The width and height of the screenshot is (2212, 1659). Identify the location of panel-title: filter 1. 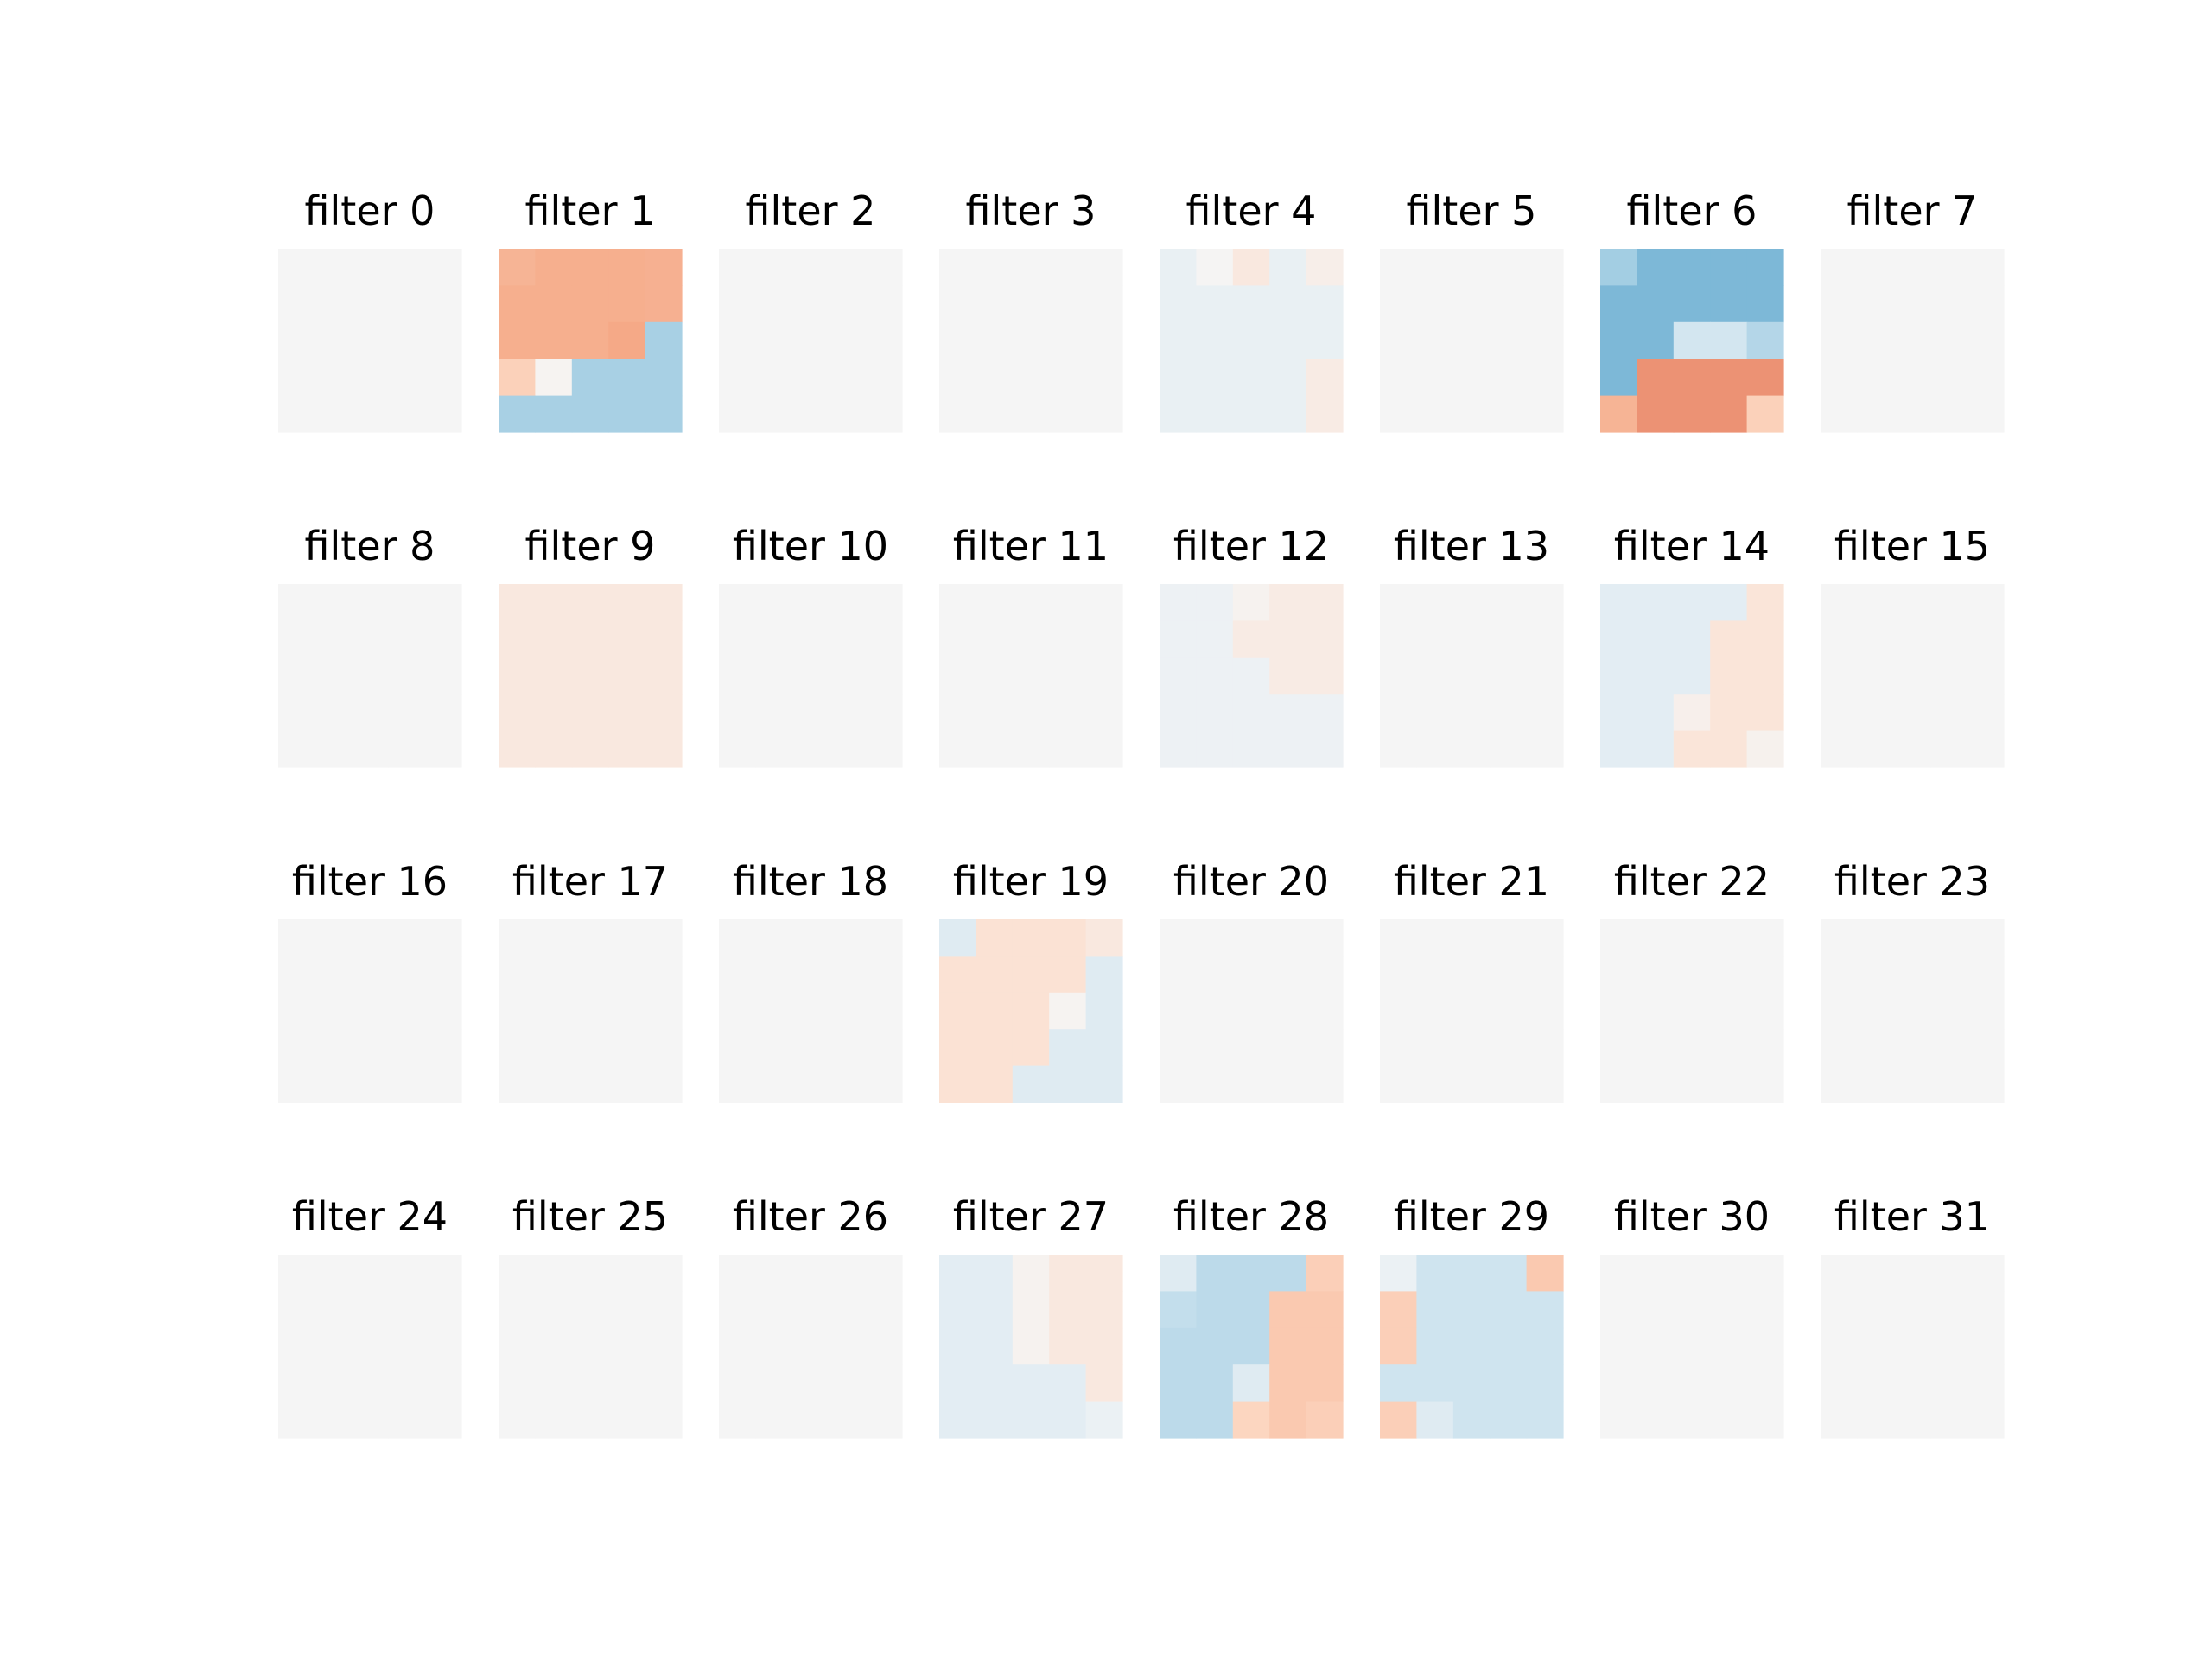
(590, 211).